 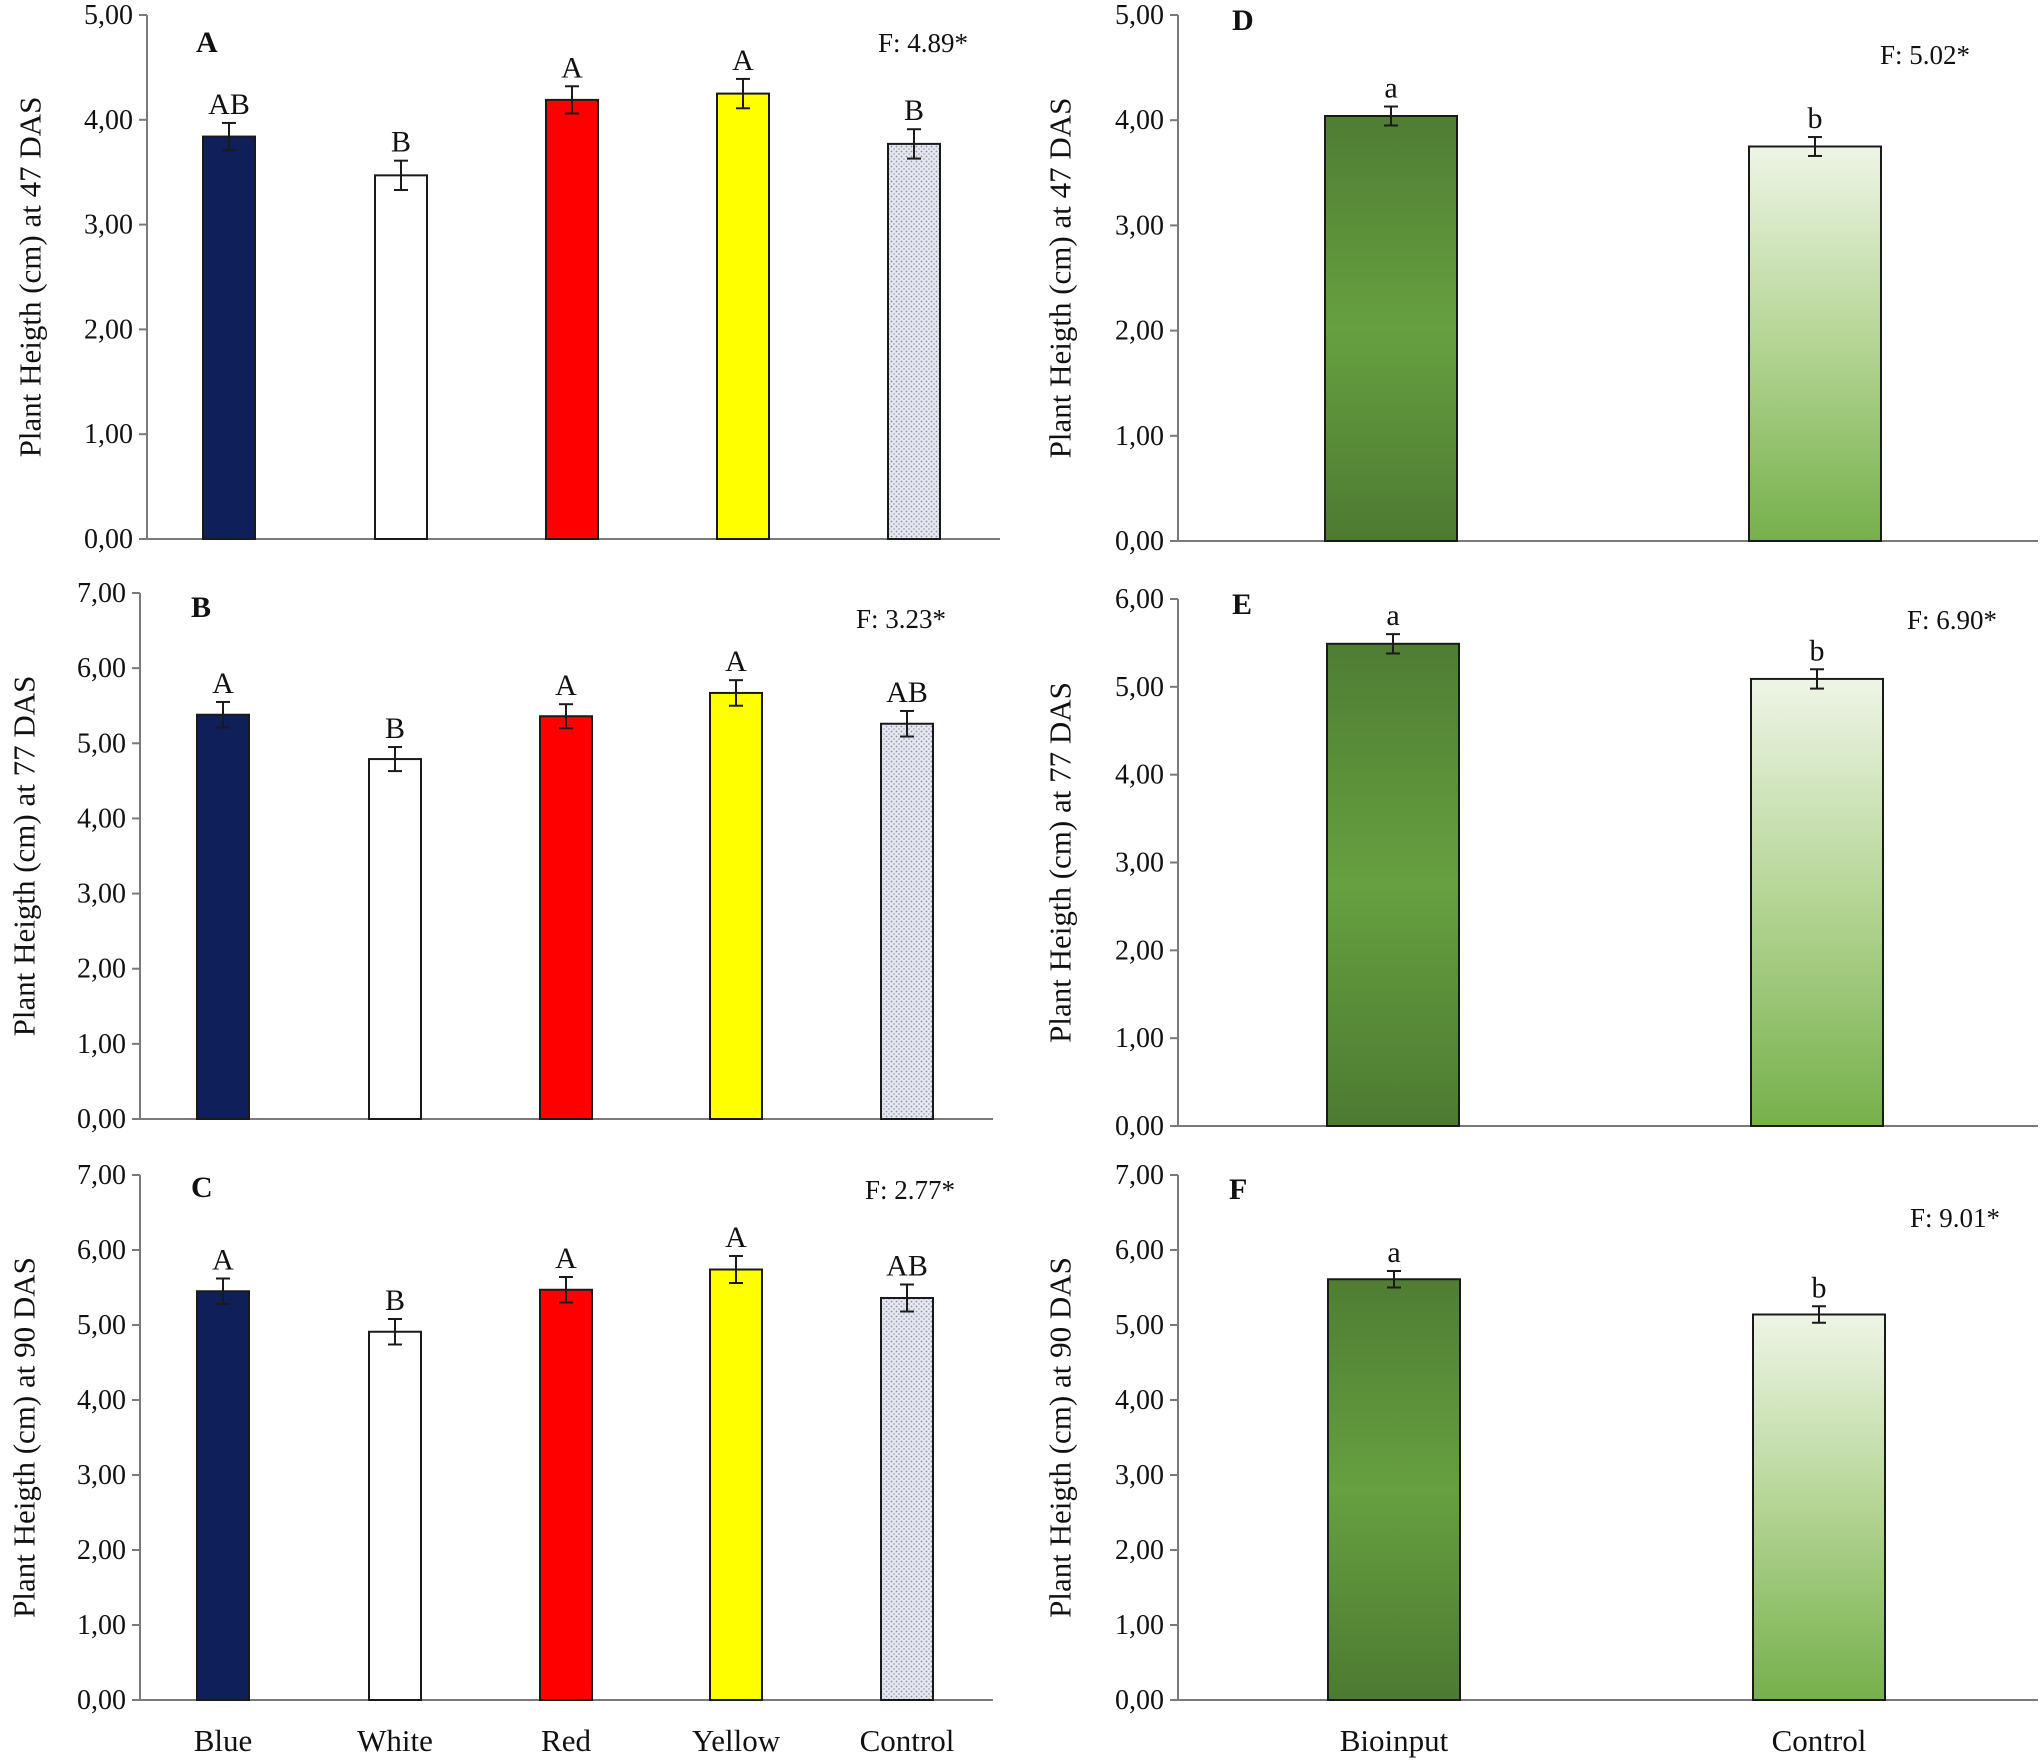 I want to click on panel-label: F, so click(x=1238, y=1189).